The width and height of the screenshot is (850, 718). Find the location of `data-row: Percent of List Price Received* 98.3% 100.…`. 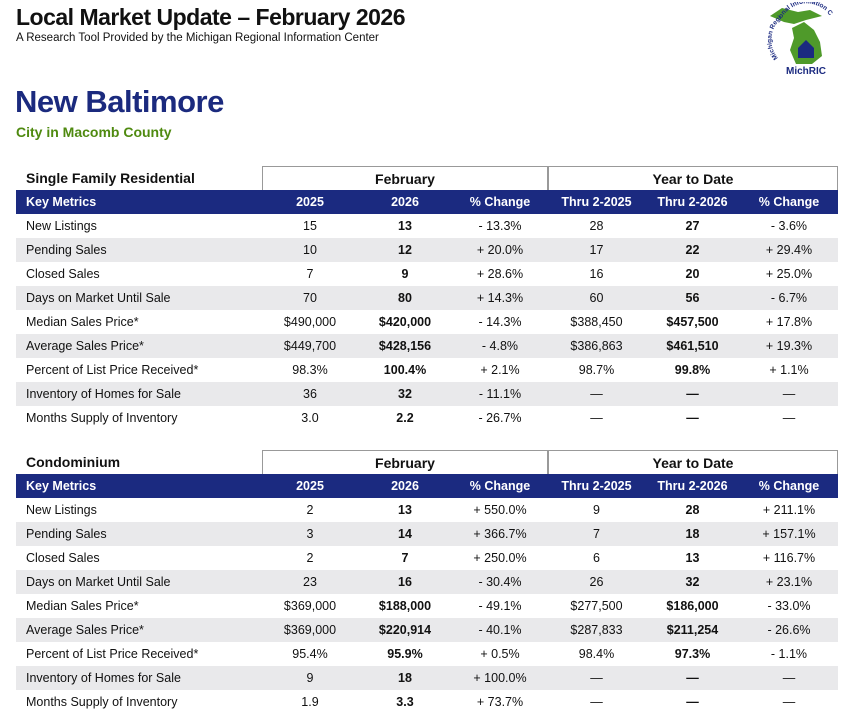

data-row: Percent of List Price Received* 98.3% 100.… is located at coordinates (427, 370).